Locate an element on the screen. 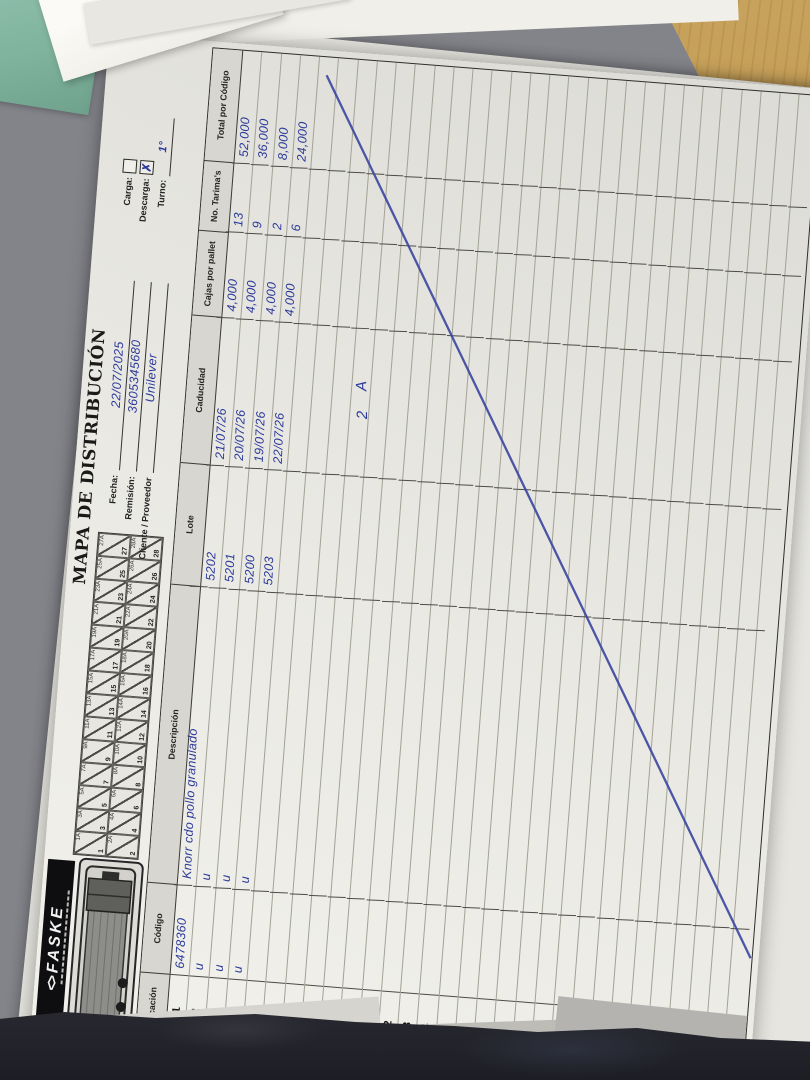 Image resolution: width=810 pixels, height=1080 pixels. dock-annotation: 2 A is located at coordinates (362, 396).